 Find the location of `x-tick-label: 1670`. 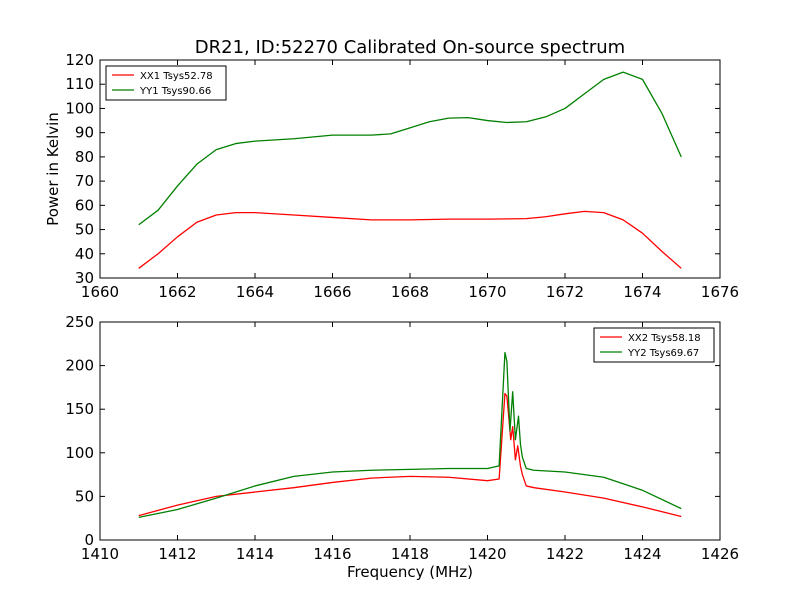

x-tick-label: 1670 is located at coordinates (487, 292).